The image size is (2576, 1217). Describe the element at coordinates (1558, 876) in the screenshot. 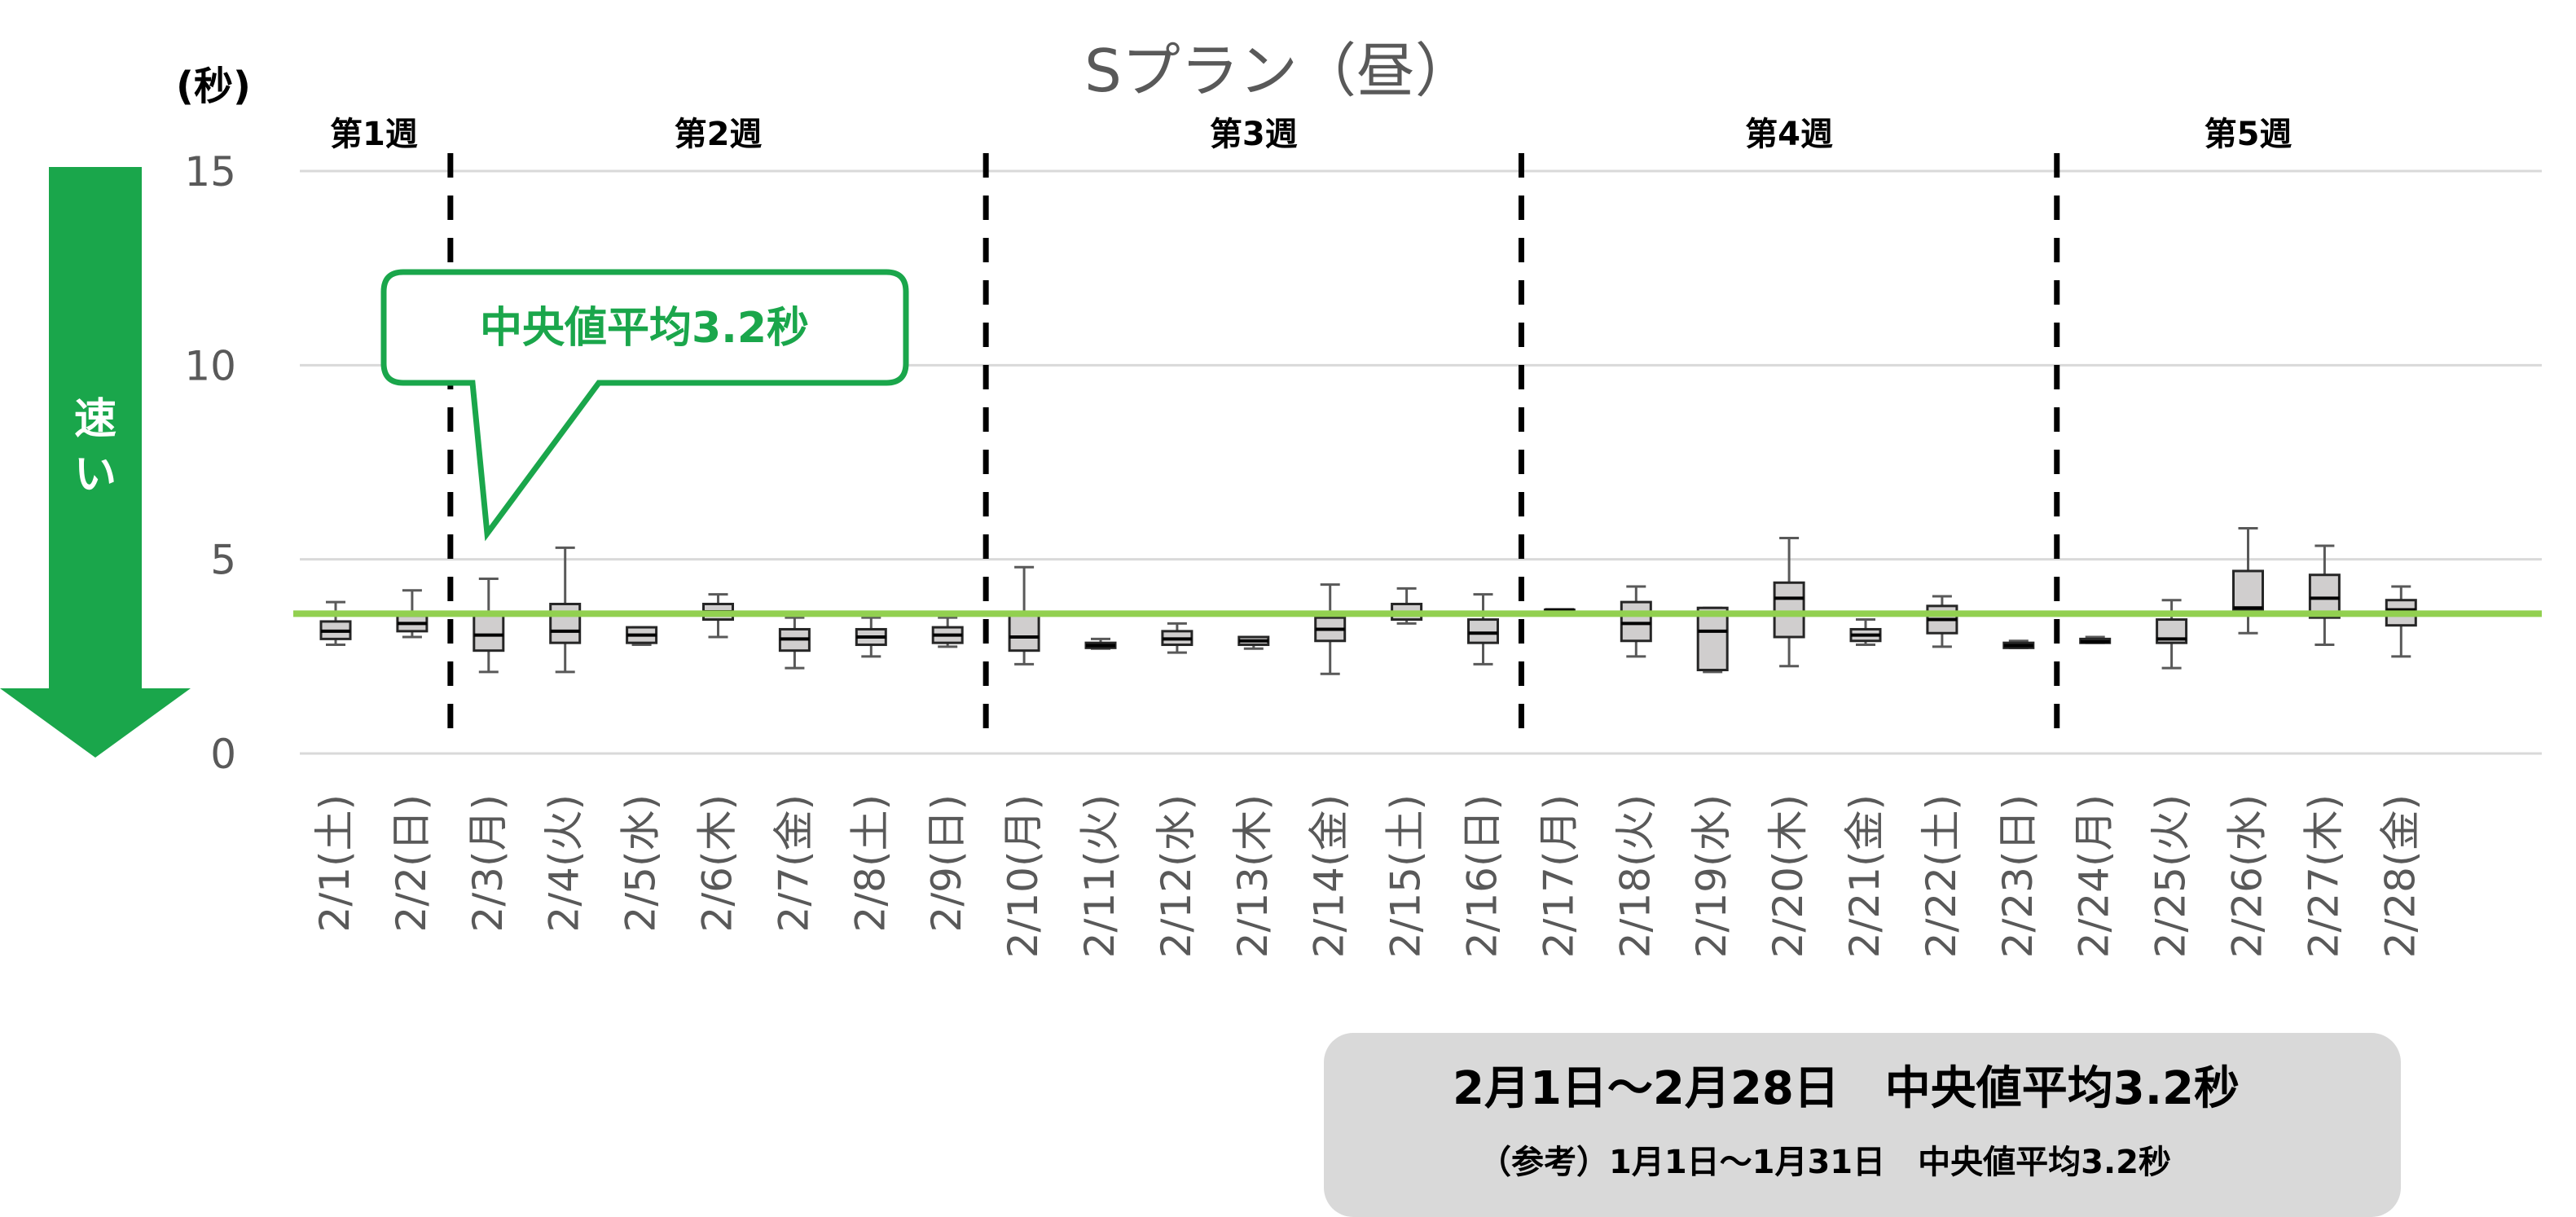

I see `x-tick-label: 2/17(月)` at that location.